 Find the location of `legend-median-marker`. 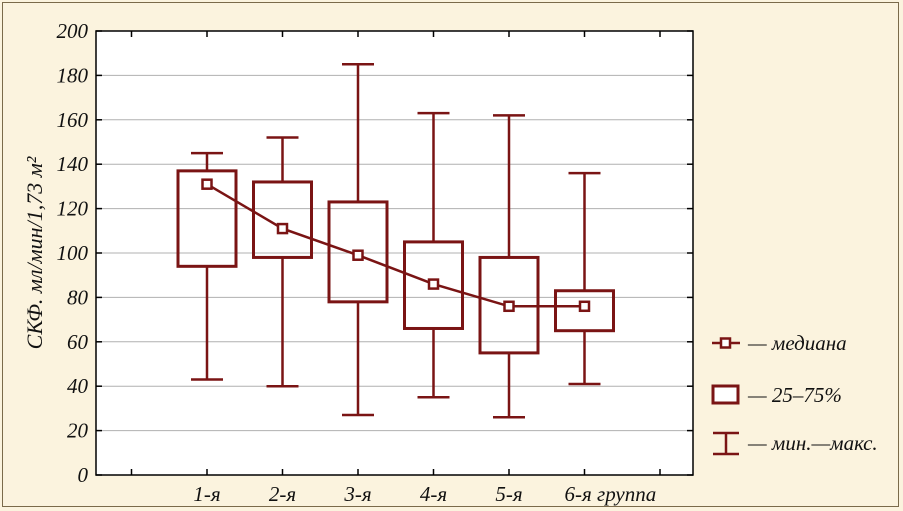

legend-median-marker is located at coordinates (726, 343).